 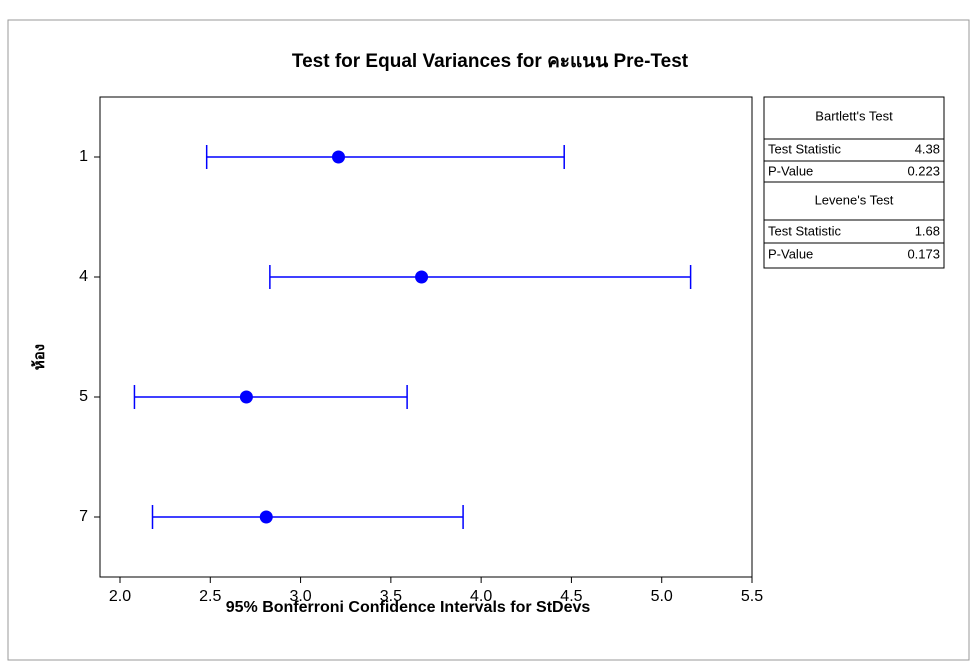 What do you see at coordinates (923, 170) in the screenshot?
I see `test-row-value: 0.223` at bounding box center [923, 170].